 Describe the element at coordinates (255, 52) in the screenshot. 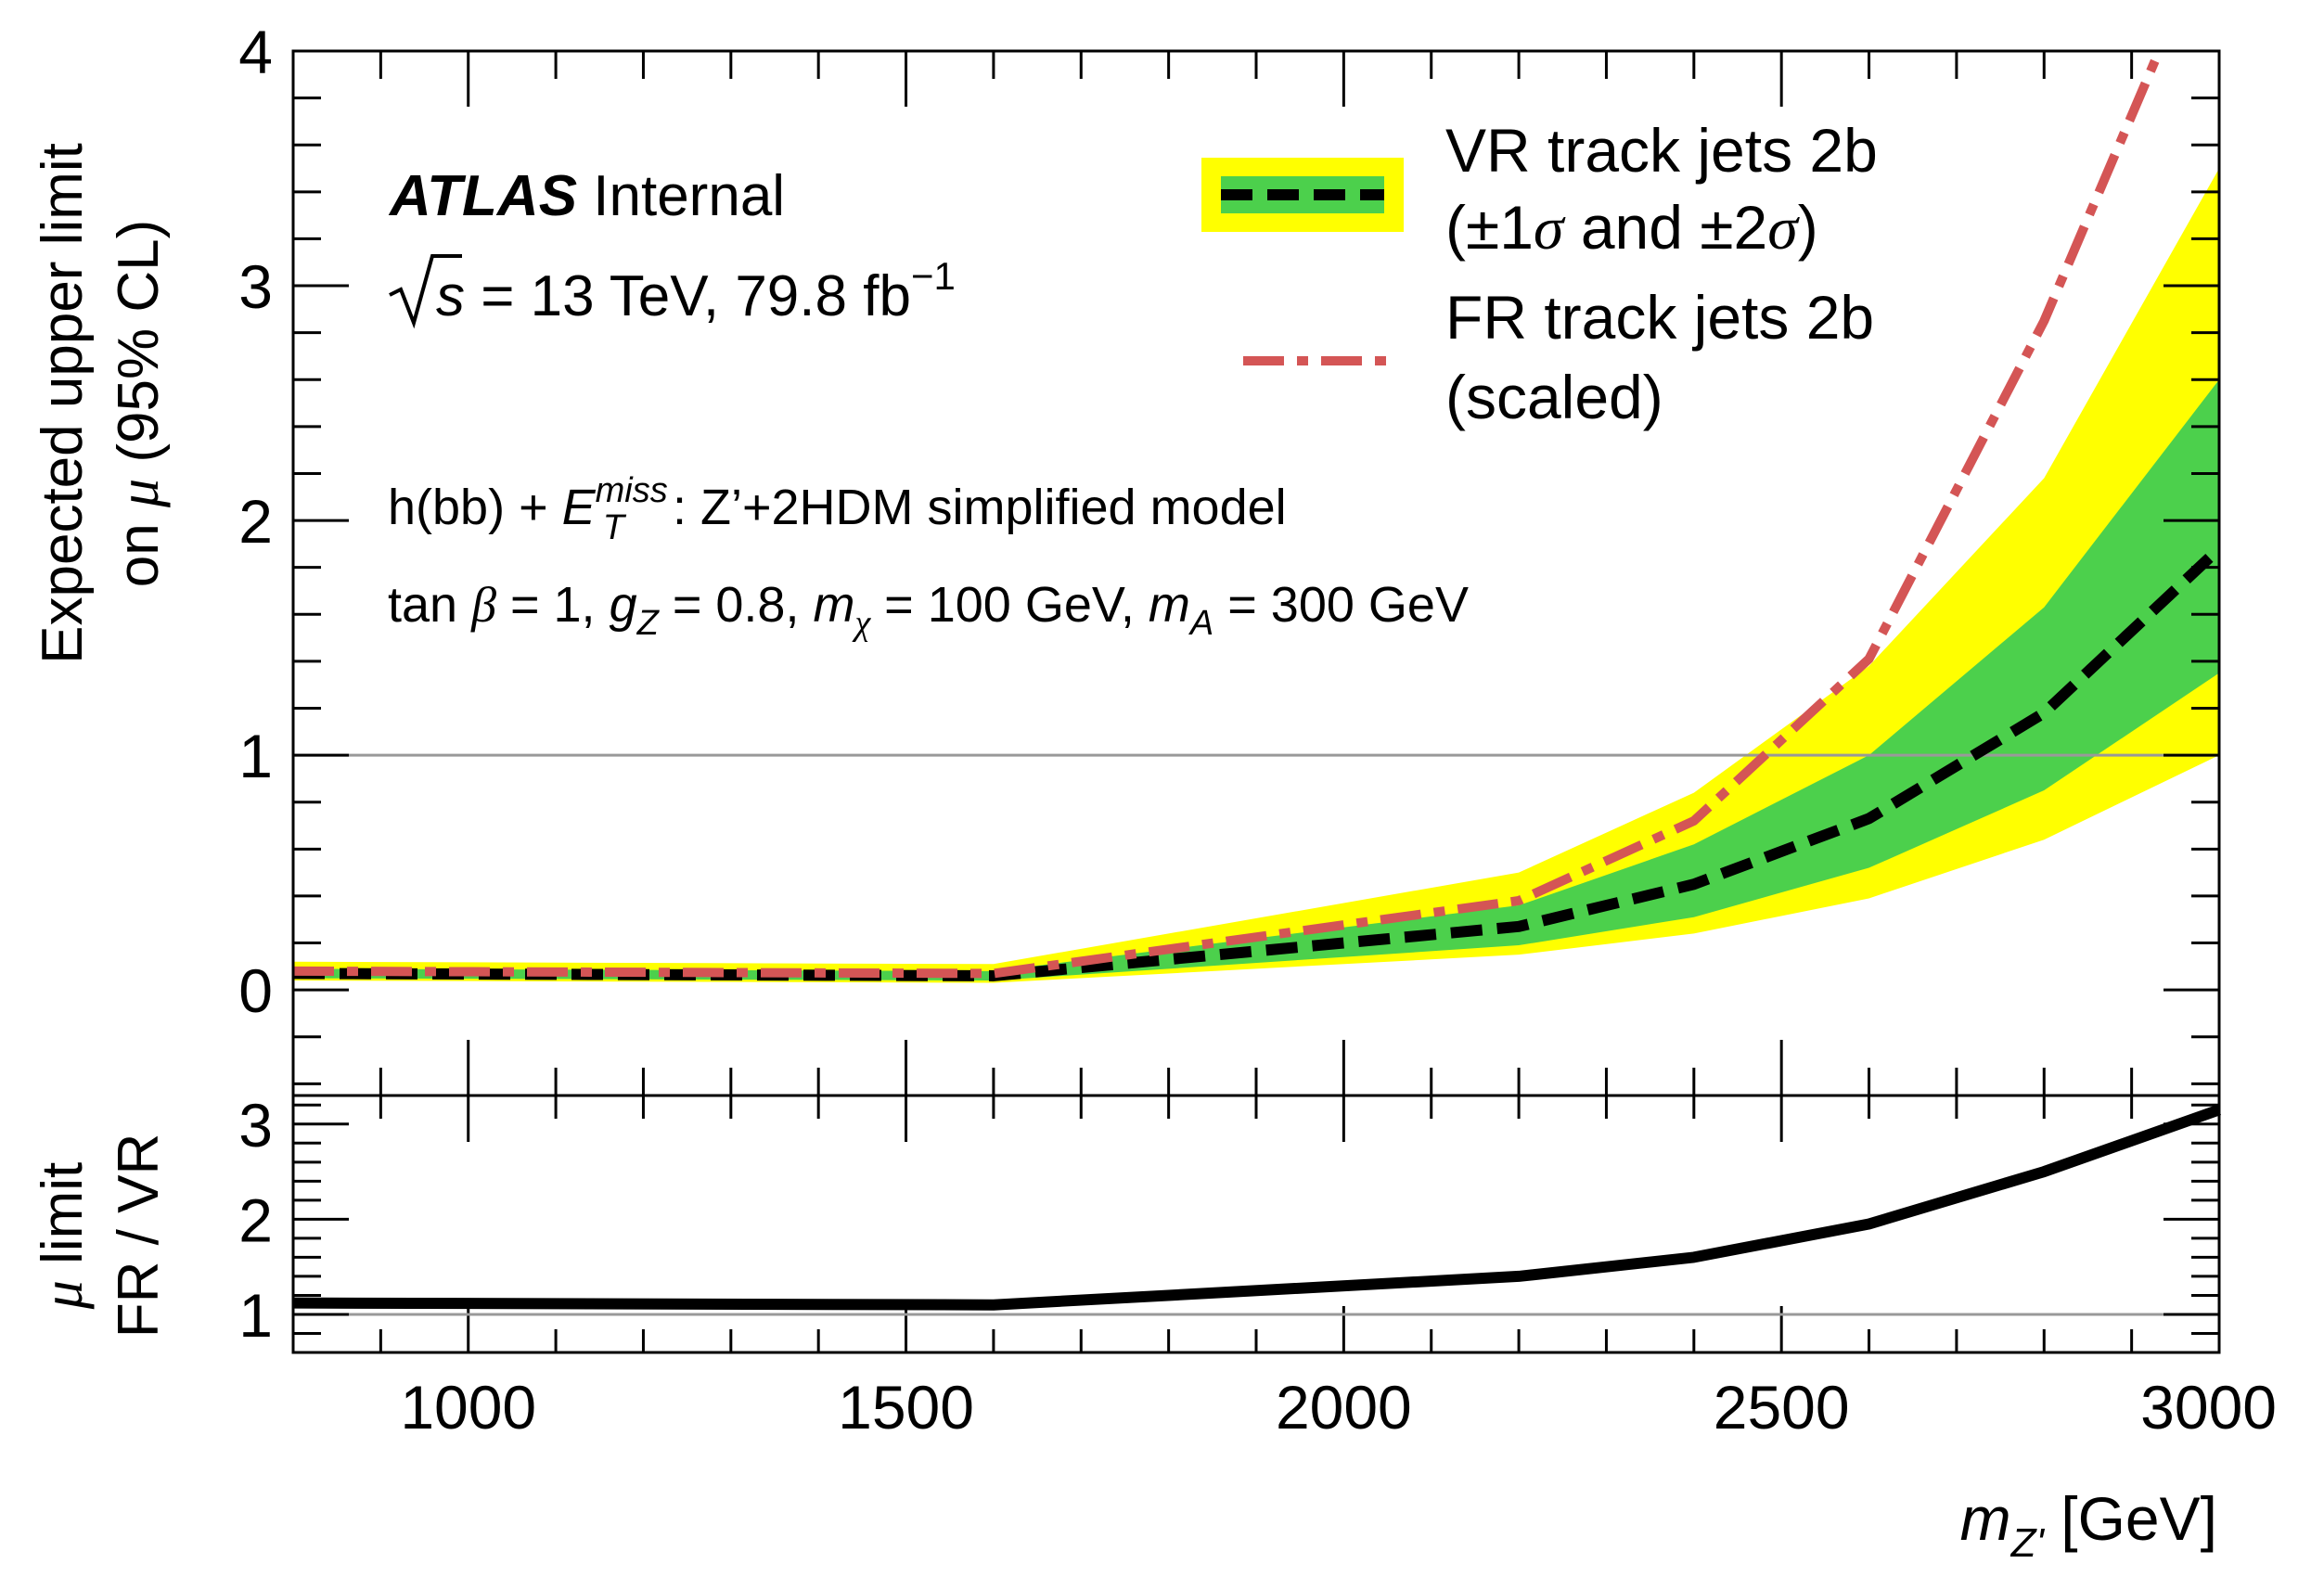

I see `main-y-tick-label: 4` at that location.